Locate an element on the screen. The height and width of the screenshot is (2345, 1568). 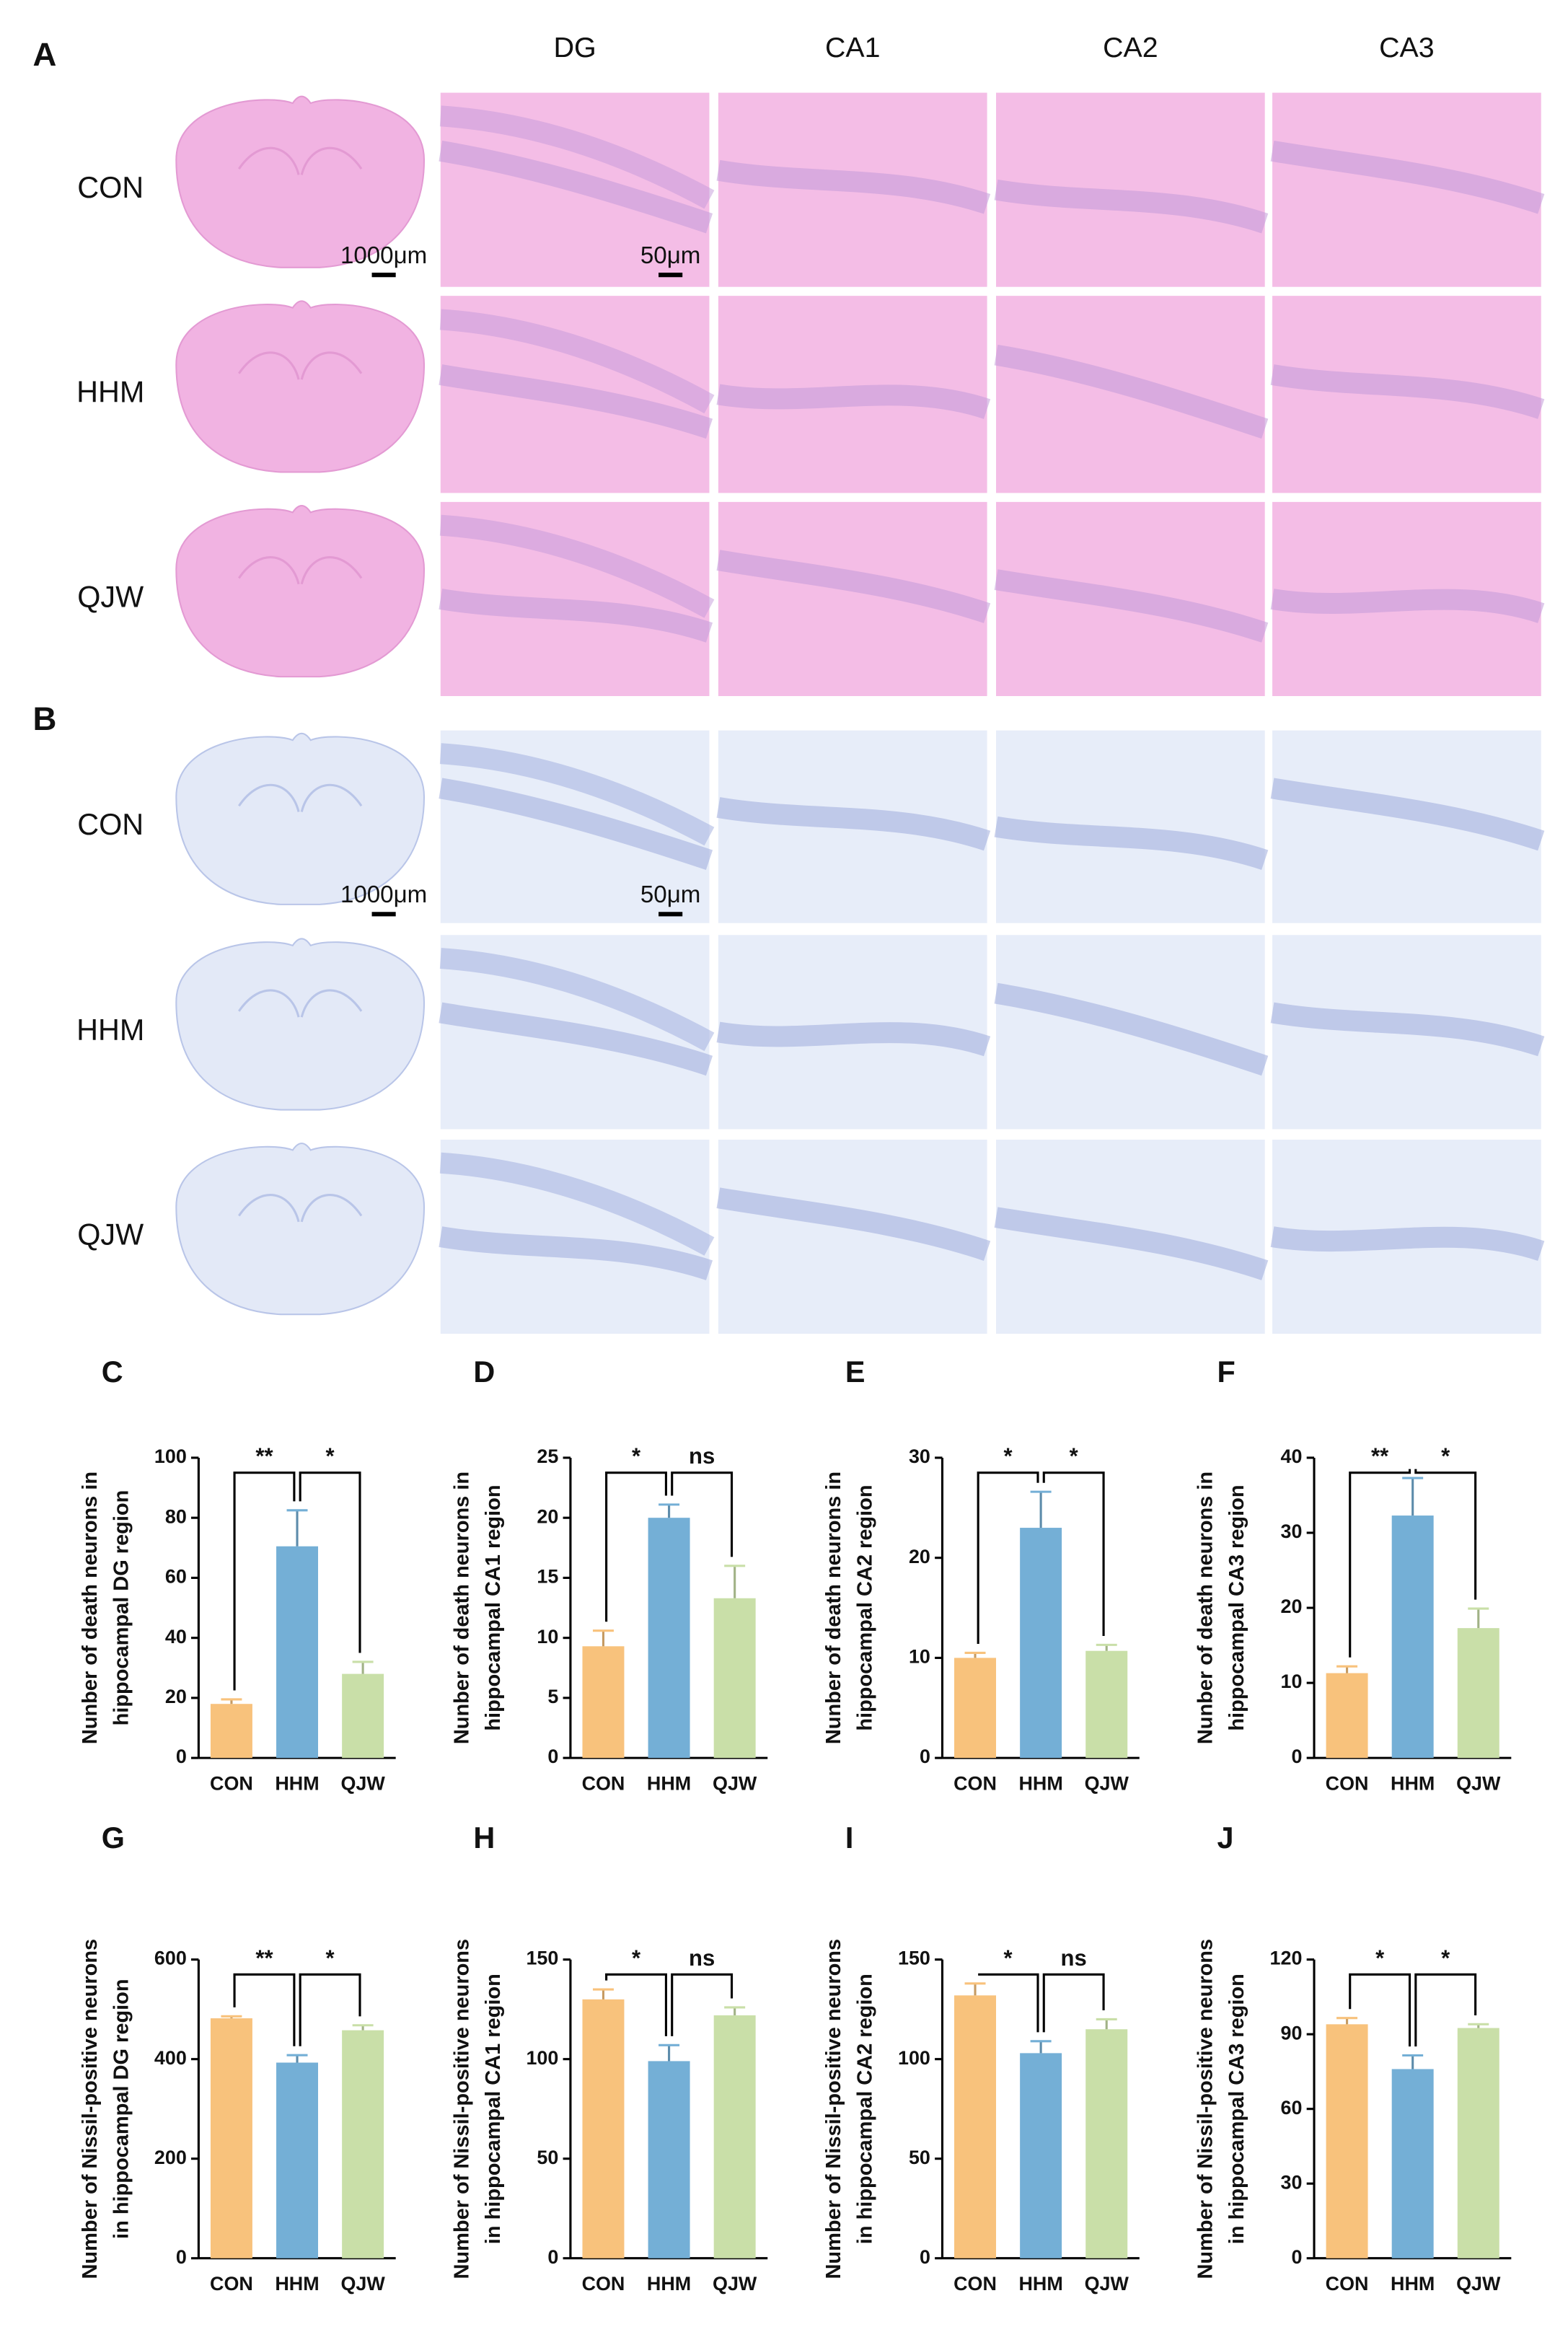
y-axis-label: hippocampal DG region is located at coordinates (122, 1608).